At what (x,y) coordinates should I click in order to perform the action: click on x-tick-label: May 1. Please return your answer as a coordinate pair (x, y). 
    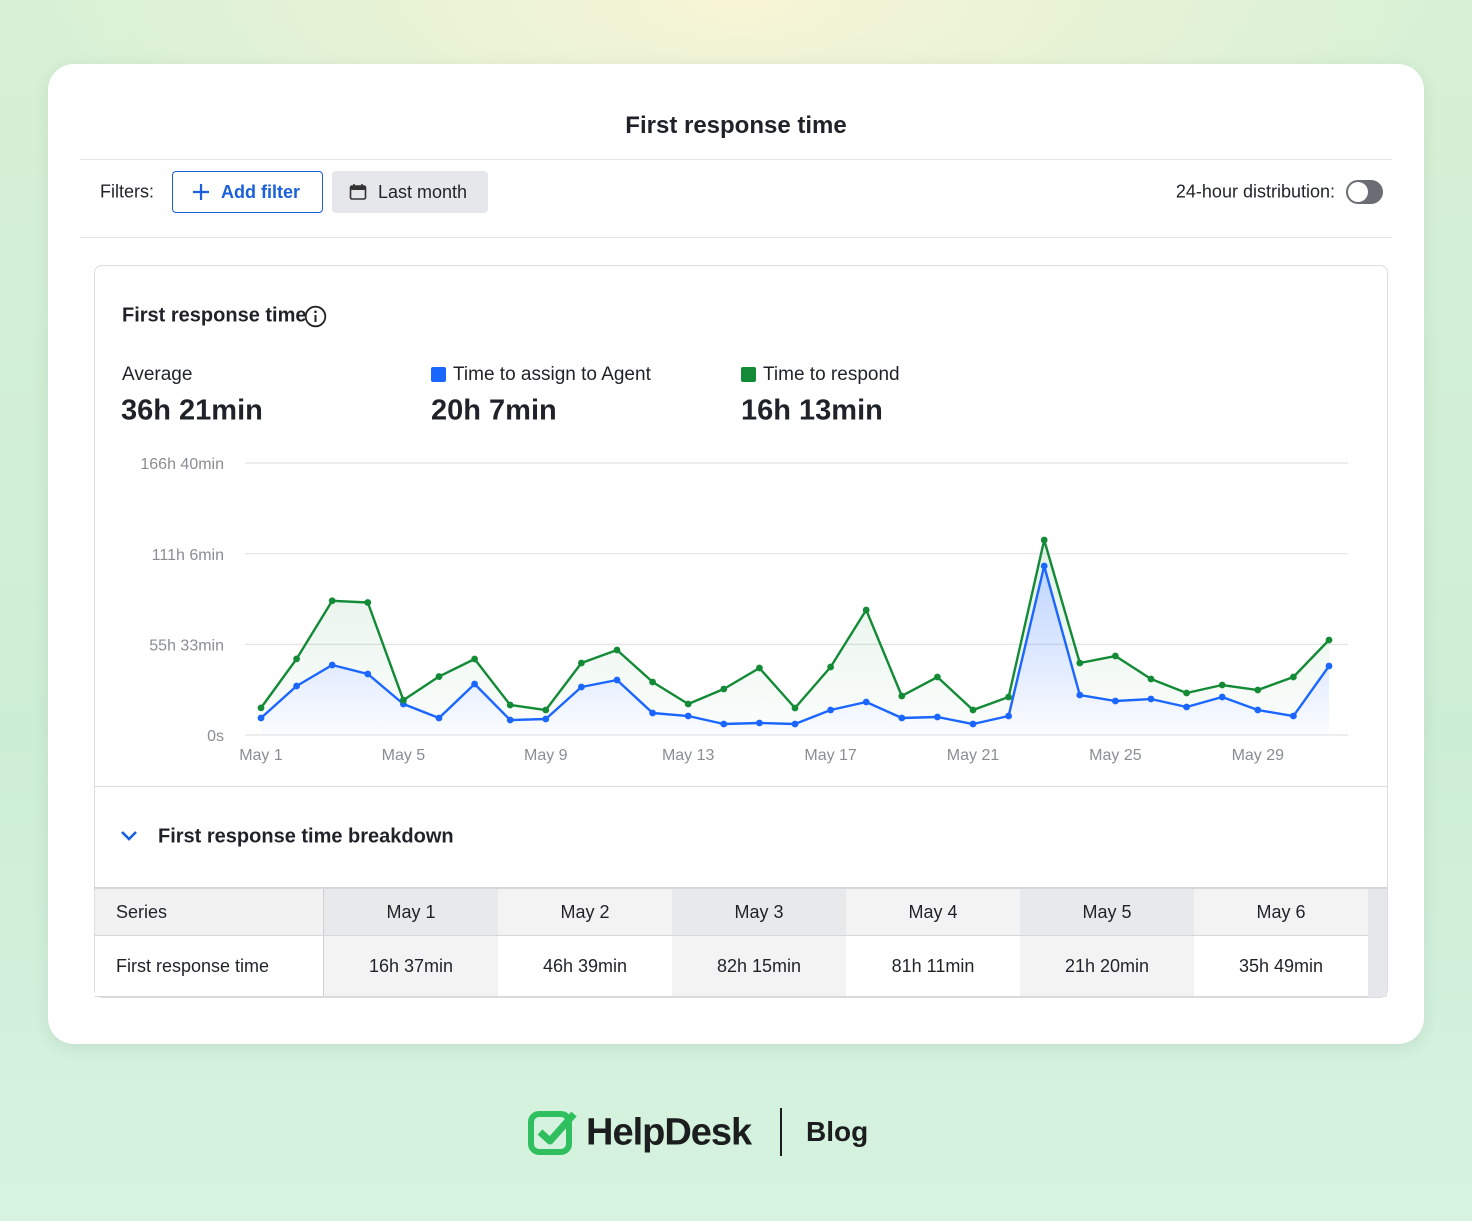
    Looking at the image, I should click on (261, 755).